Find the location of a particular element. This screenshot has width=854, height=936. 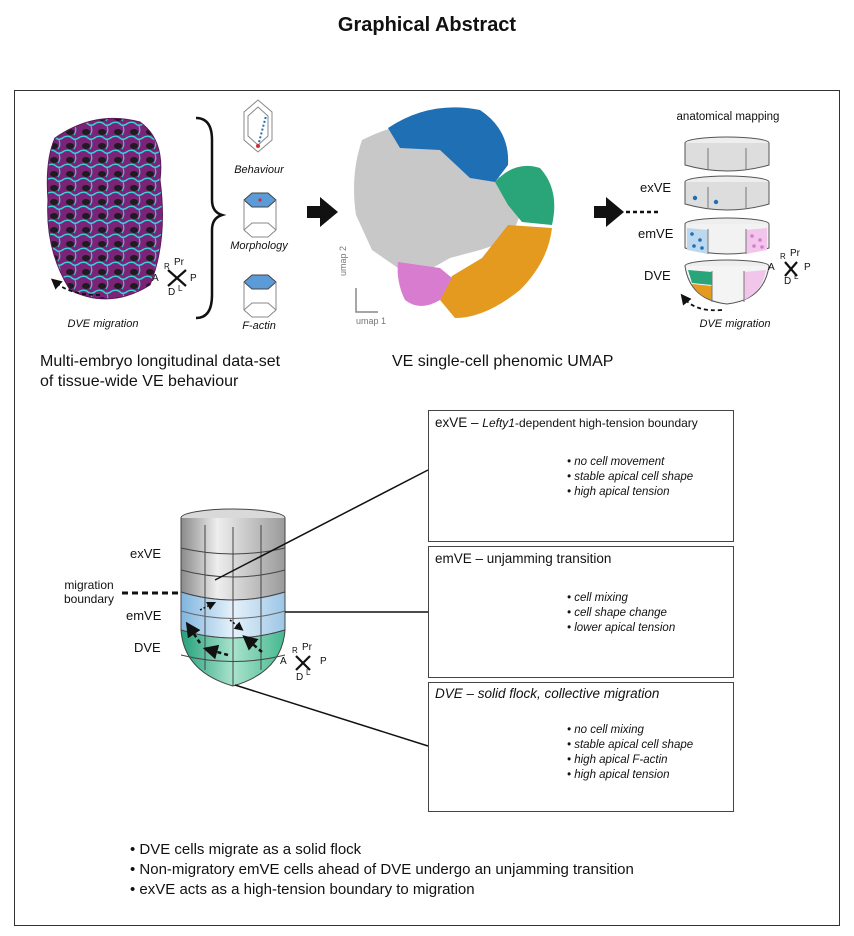

embryo-label-exve: exVE is located at coordinates (146, 553).